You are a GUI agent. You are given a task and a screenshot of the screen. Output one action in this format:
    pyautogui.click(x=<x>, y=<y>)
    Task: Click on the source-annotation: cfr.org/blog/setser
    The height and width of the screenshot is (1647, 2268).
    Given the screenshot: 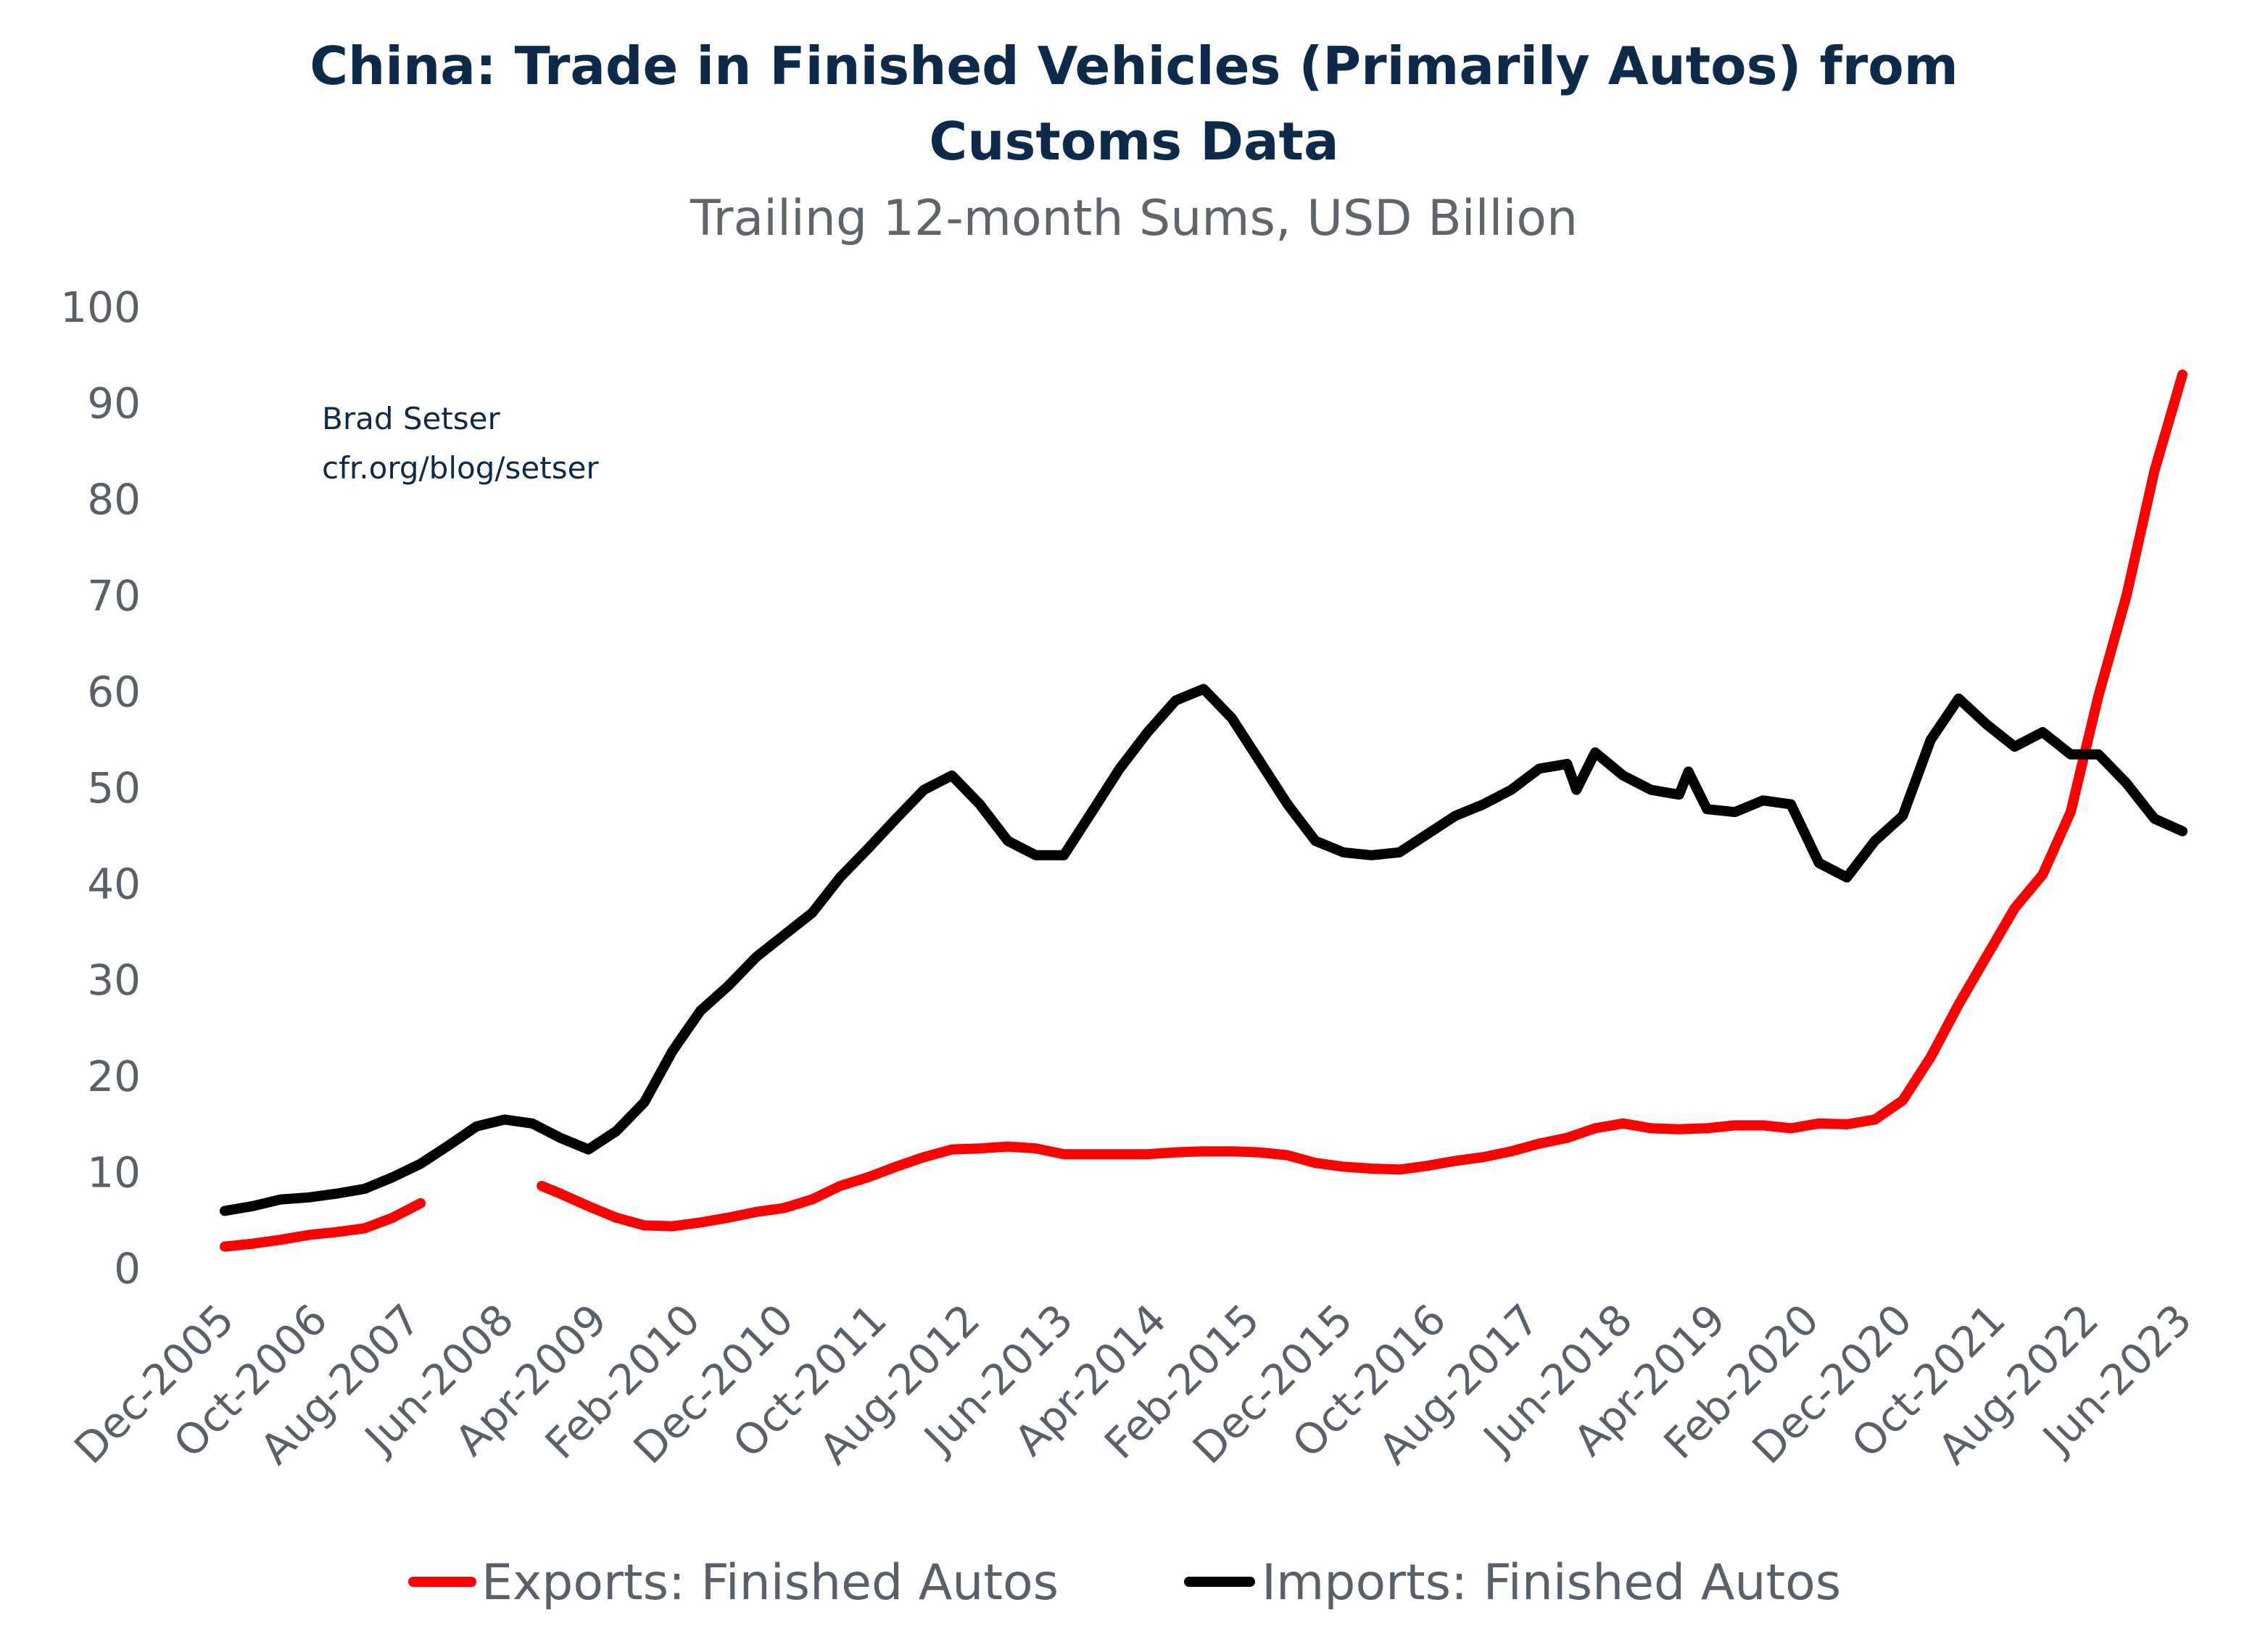 What is the action you would take?
    pyautogui.click(x=460, y=468)
    